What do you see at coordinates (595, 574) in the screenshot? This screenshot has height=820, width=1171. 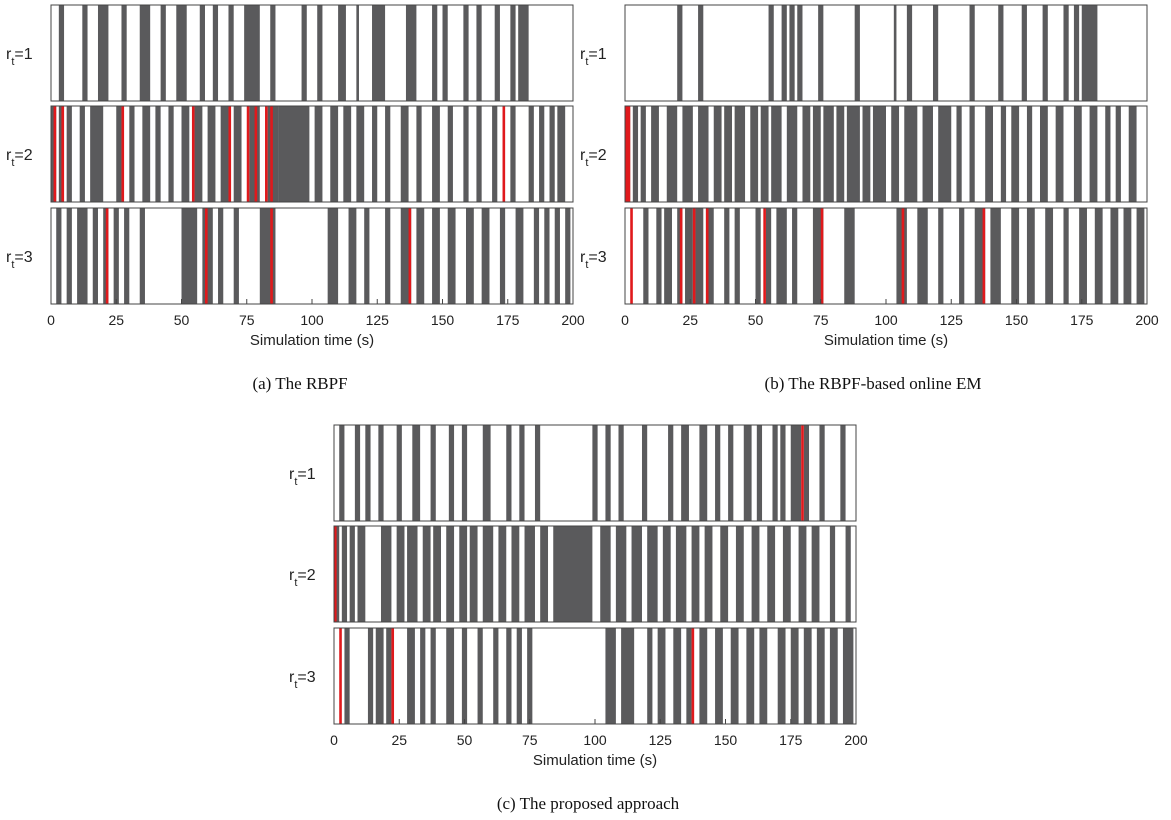 I see `row-frame` at bounding box center [595, 574].